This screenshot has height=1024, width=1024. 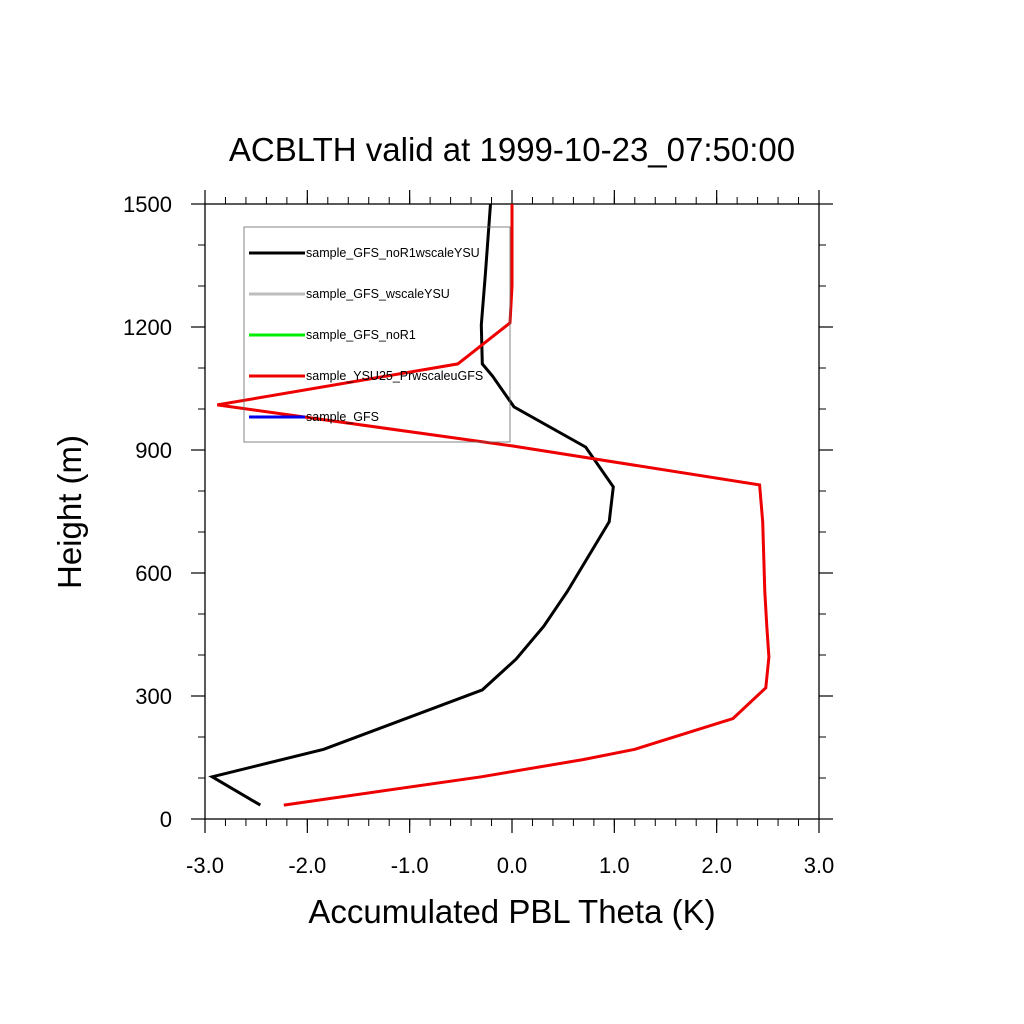 I want to click on chart-title: ACBLTH valid at 1999-10-23_07:50:00, so click(x=512, y=149).